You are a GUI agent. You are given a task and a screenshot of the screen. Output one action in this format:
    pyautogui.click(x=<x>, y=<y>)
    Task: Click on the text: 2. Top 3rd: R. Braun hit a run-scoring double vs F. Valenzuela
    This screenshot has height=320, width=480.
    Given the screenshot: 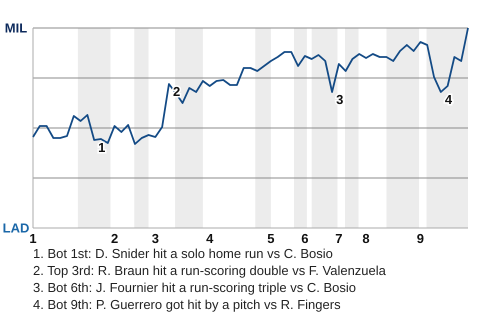 What is the action you would take?
    pyautogui.click(x=210, y=270)
    